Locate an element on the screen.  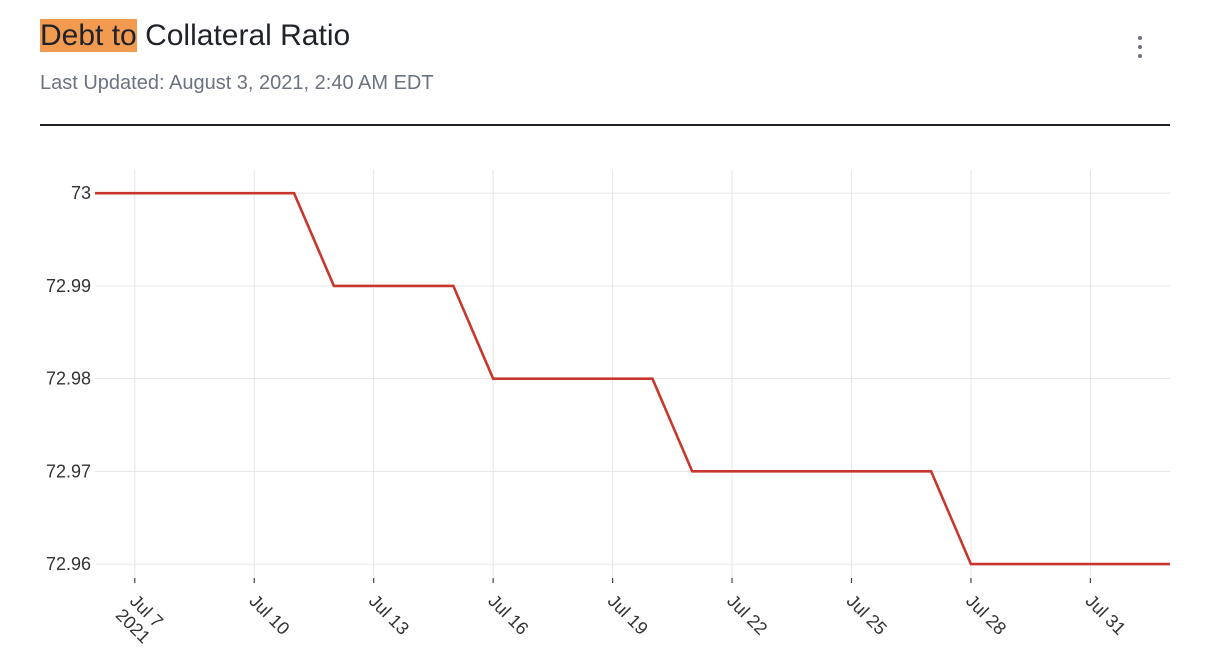
x-tick-label: Jul 72021 is located at coordinates (140, 619).